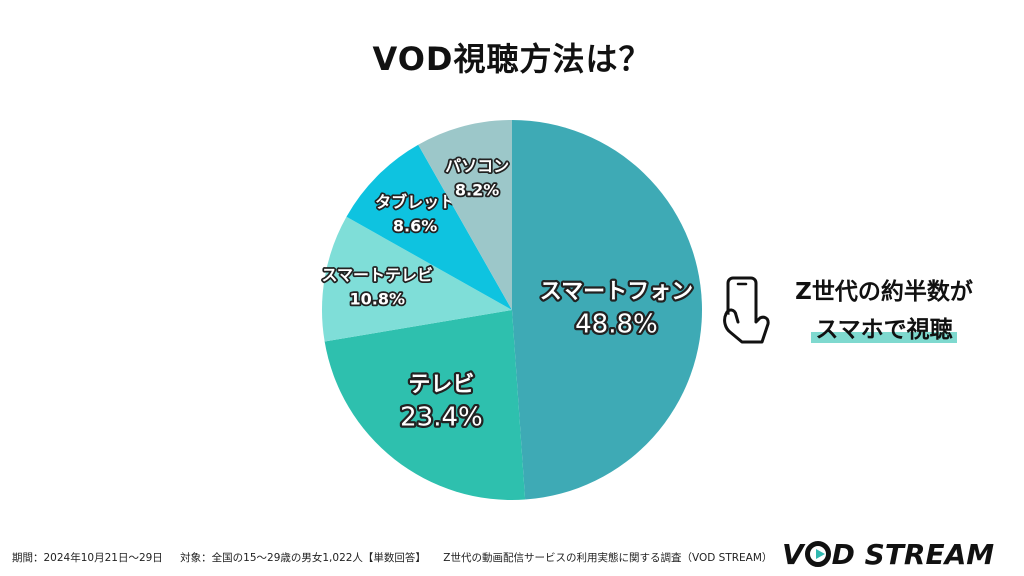 This screenshot has width=1024, height=576. I want to click on slice-value-label: 48.8%, so click(616, 324).